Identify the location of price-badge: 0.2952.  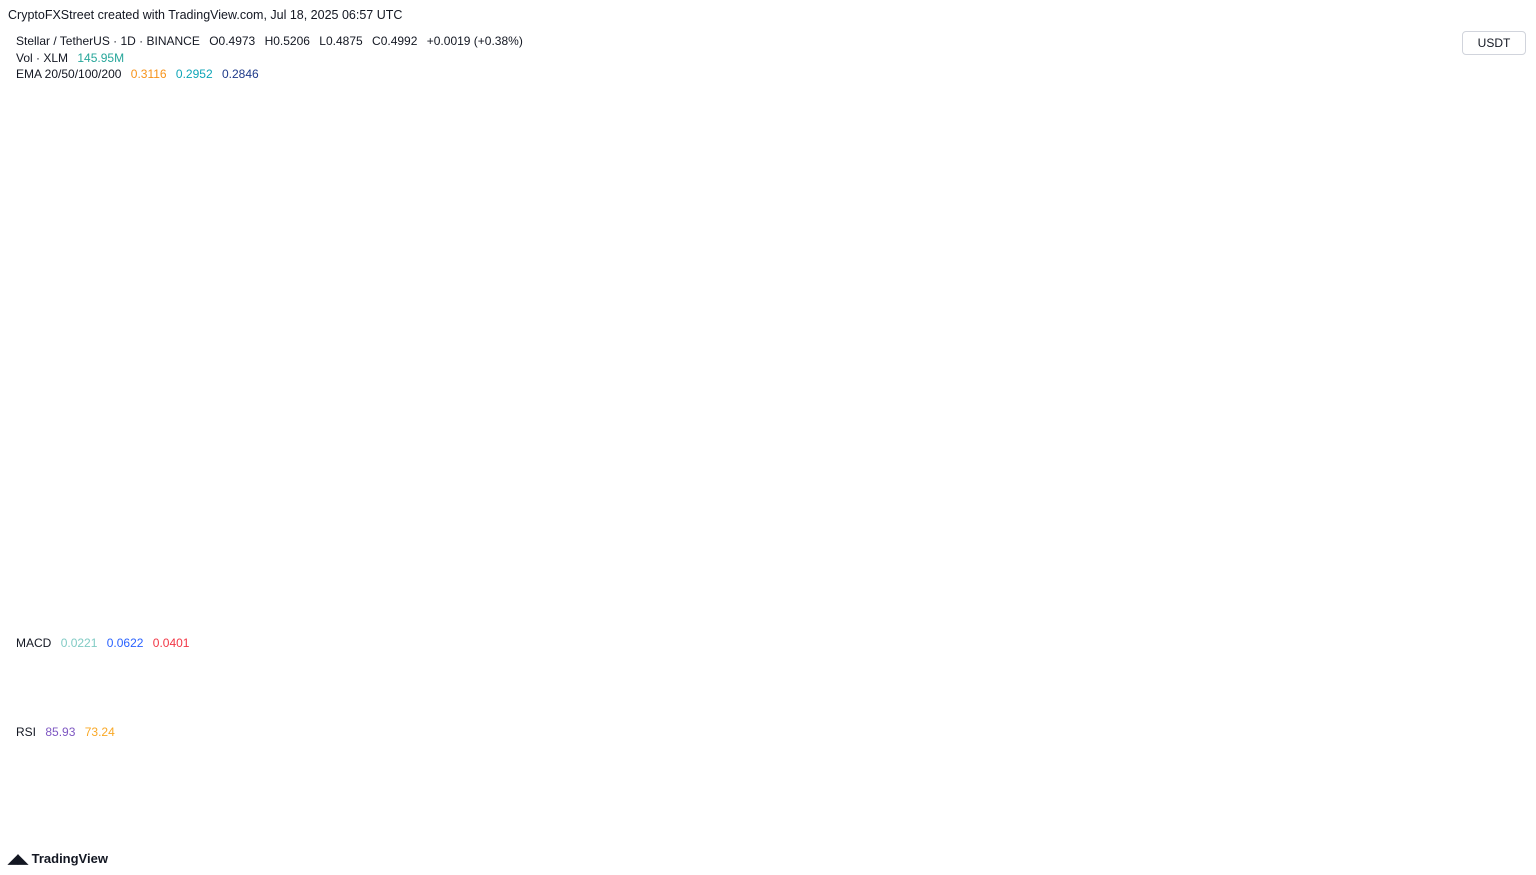
(1483, 409).